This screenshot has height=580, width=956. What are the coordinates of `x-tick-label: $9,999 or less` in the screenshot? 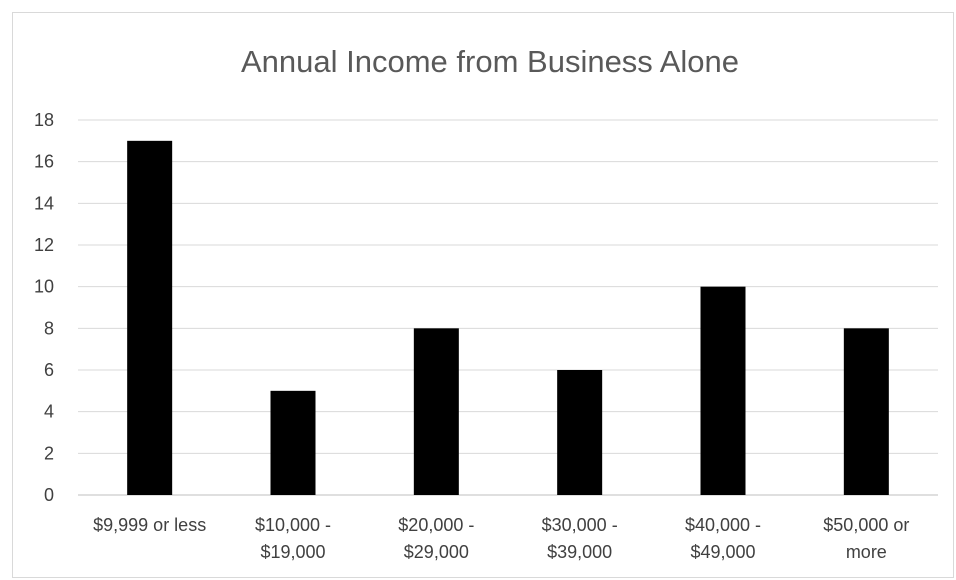 It's located at (149, 525).